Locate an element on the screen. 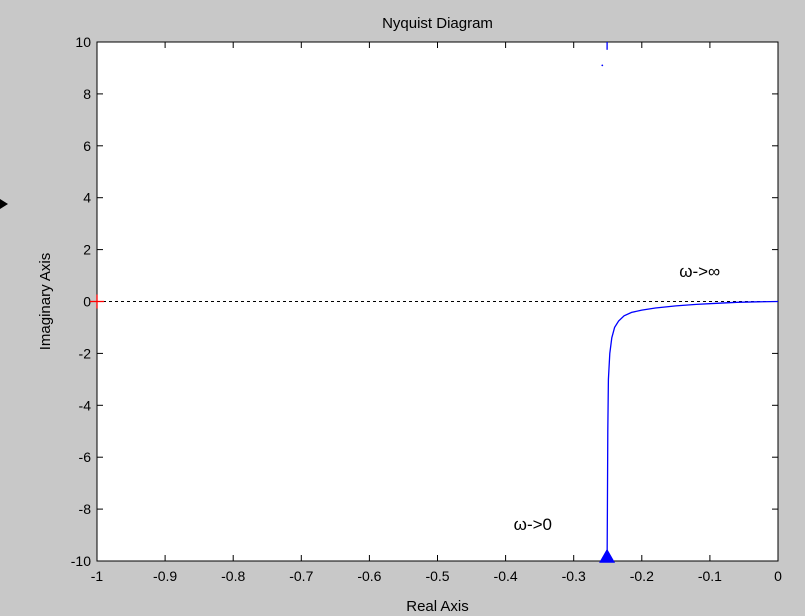 This screenshot has width=805, height=616. y-tick-label: 4 is located at coordinates (87, 198).